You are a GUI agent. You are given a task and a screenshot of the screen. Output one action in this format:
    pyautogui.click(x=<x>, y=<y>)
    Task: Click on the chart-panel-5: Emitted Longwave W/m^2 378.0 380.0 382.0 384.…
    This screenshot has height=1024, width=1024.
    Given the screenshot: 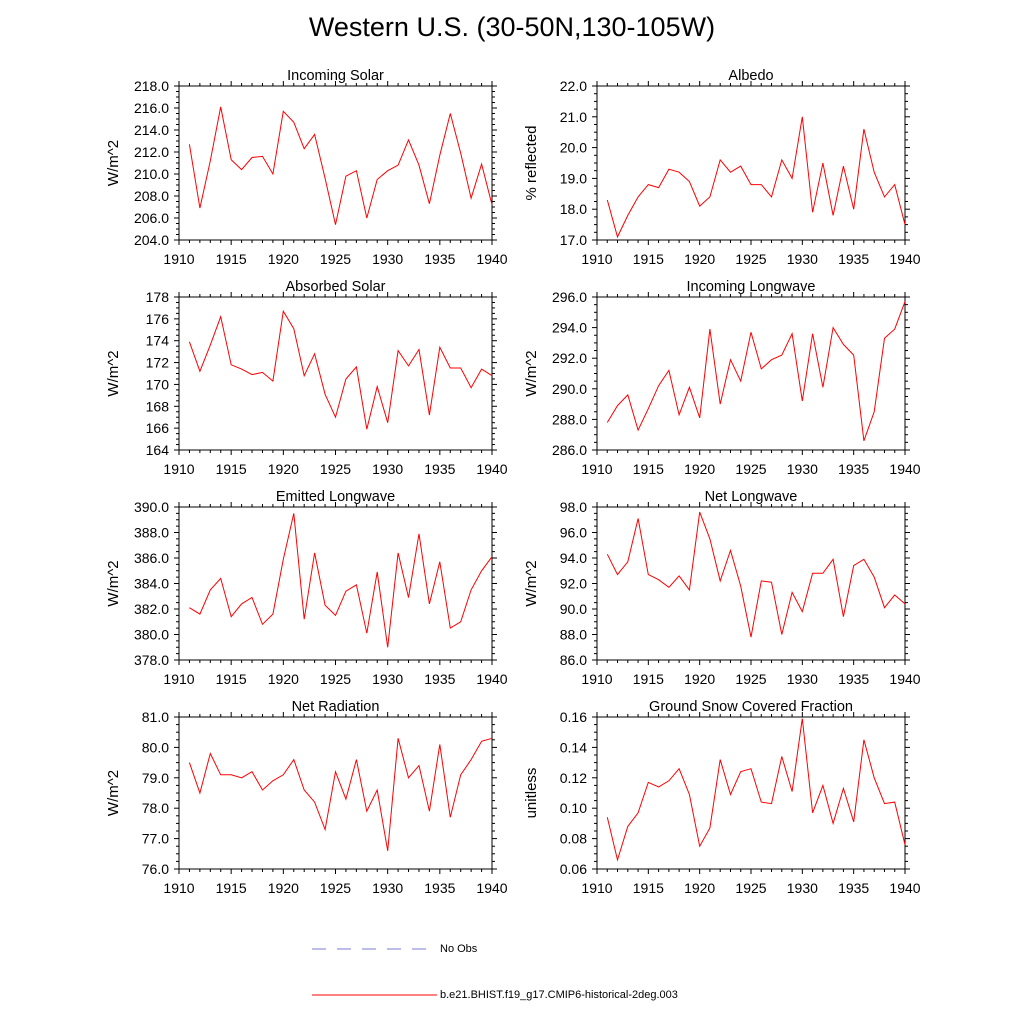 What is the action you would take?
    pyautogui.click(x=306, y=588)
    